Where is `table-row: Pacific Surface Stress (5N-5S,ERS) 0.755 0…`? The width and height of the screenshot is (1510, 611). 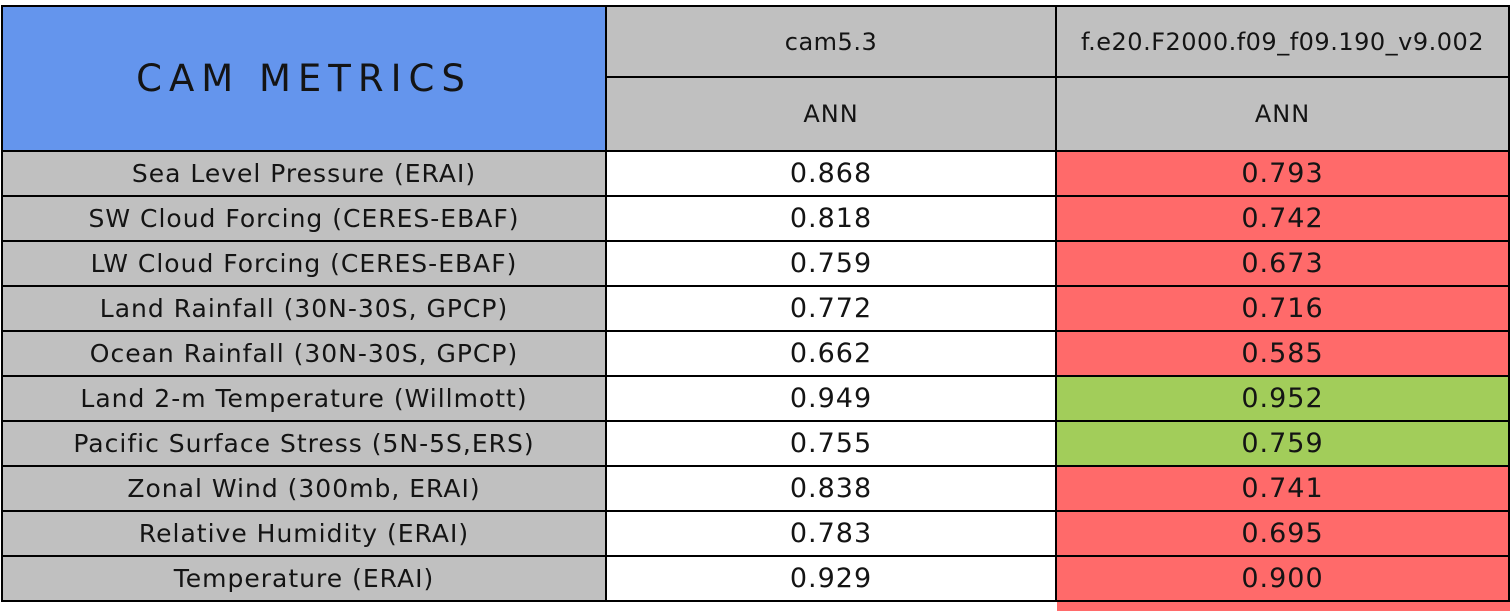
table-row: Pacific Surface Stress (5N-5S,ERS) 0.755 0… is located at coordinates (755, 443).